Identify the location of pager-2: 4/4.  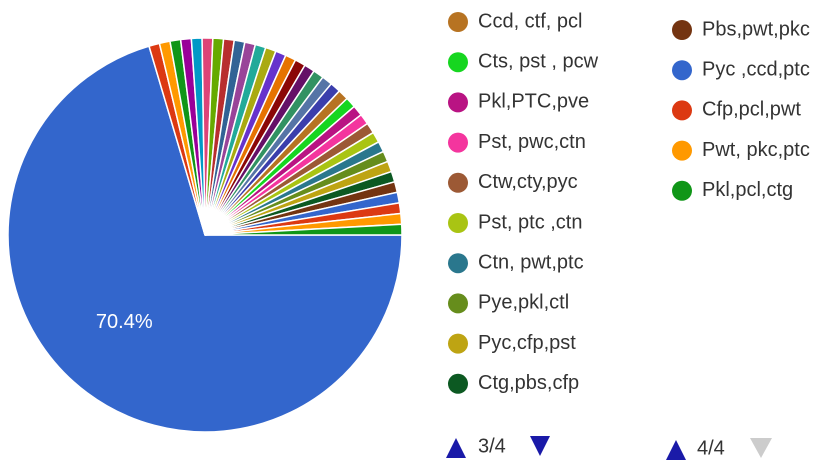
(719, 448).